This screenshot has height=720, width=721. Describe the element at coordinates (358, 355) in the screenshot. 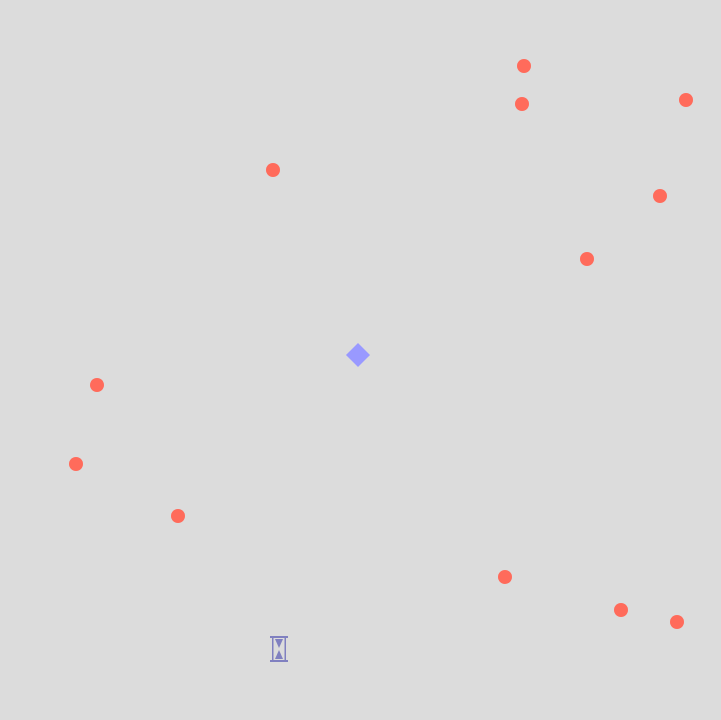

I see `player-diamond-icon` at that location.